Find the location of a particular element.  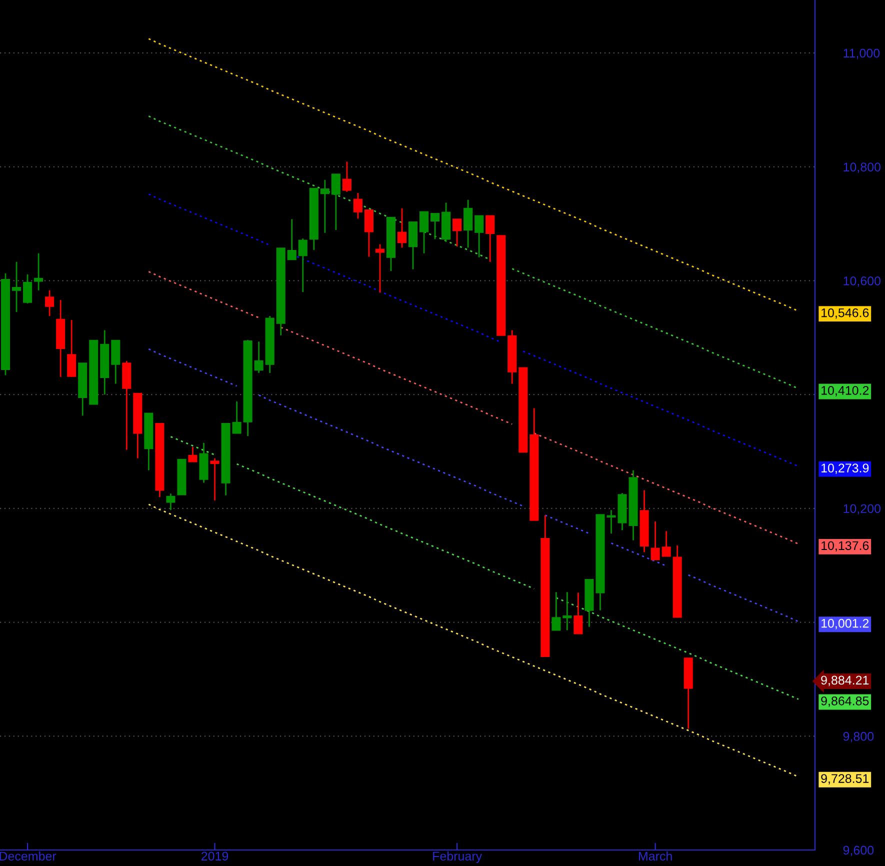

text: 9,884.21 is located at coordinates (845, 681).